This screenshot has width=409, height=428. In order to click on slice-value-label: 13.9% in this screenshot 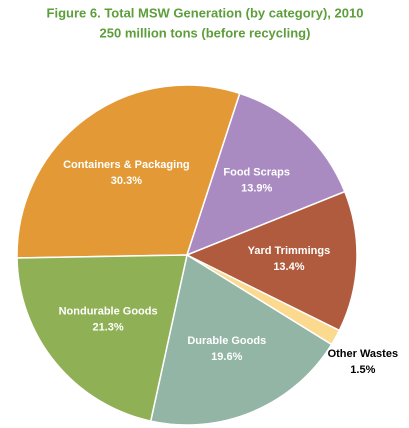, I will do `click(256, 188)`.